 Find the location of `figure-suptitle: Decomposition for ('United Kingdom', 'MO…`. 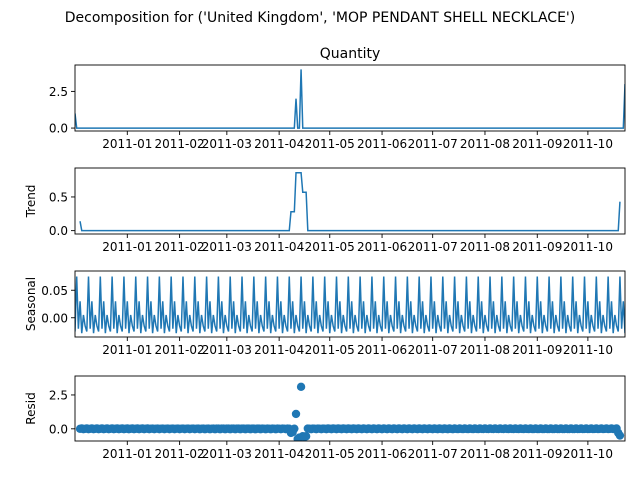

figure-suptitle: Decomposition for ('United Kingdom', 'MO… is located at coordinates (320, 18).